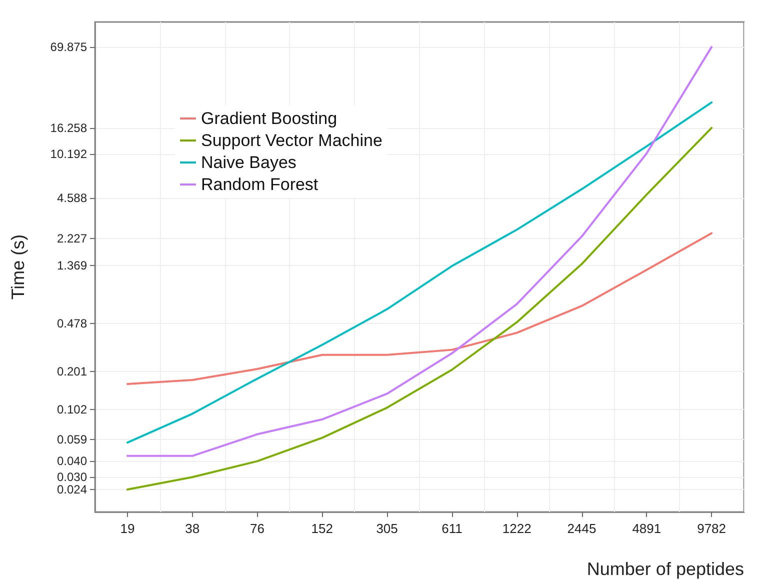 The image size is (762, 585). I want to click on legend-label: Naive Bayes, so click(248, 162).